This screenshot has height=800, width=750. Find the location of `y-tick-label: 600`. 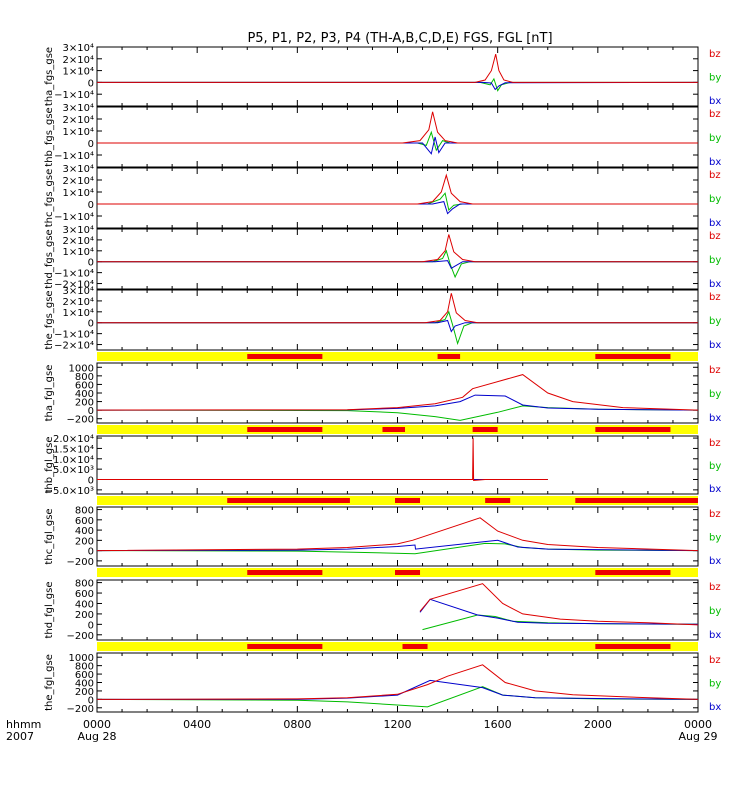

y-tick-label: 600 is located at coordinates (84, 675).